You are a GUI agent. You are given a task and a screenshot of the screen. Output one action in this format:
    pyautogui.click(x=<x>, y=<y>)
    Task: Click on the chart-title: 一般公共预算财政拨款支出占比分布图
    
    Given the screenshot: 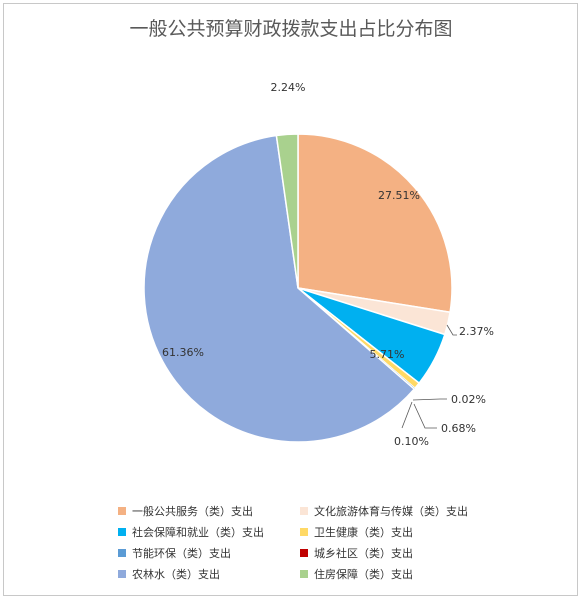 What is the action you would take?
    pyautogui.click(x=290, y=29)
    